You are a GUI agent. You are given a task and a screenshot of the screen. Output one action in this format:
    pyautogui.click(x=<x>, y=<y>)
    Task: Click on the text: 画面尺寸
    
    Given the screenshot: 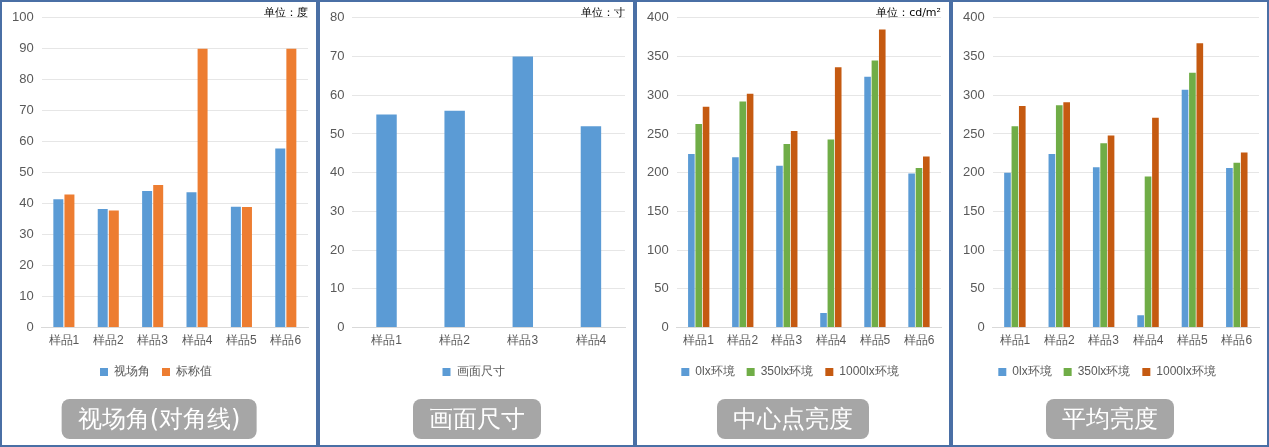 What is the action you would take?
    pyautogui.click(x=476, y=419)
    